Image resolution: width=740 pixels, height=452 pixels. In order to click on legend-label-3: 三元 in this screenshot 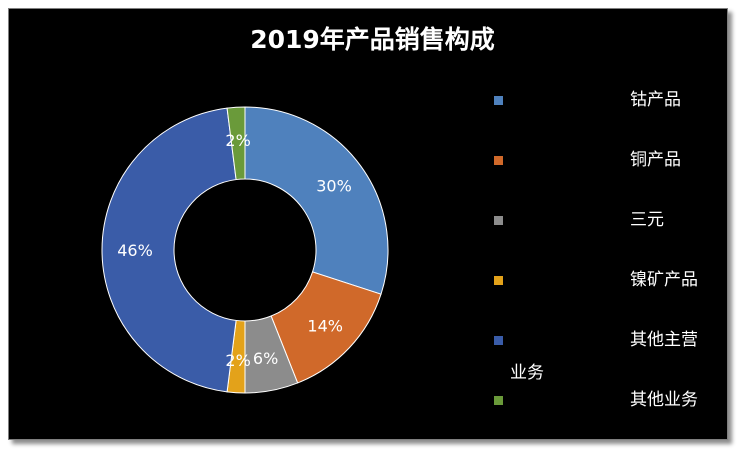, I will do `click(647, 220)`.